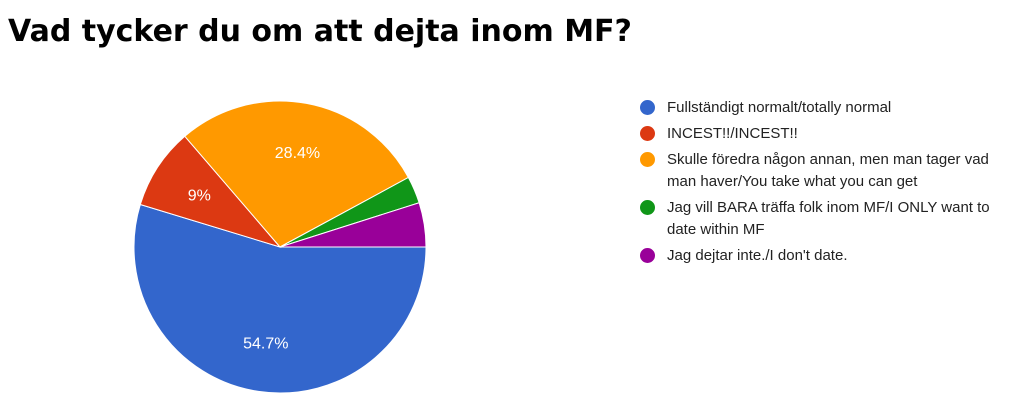 This screenshot has height=404, width=1022. Describe the element at coordinates (779, 107) in the screenshot. I see `legend-label-0: Fullständigt normalt/totally normal` at that location.